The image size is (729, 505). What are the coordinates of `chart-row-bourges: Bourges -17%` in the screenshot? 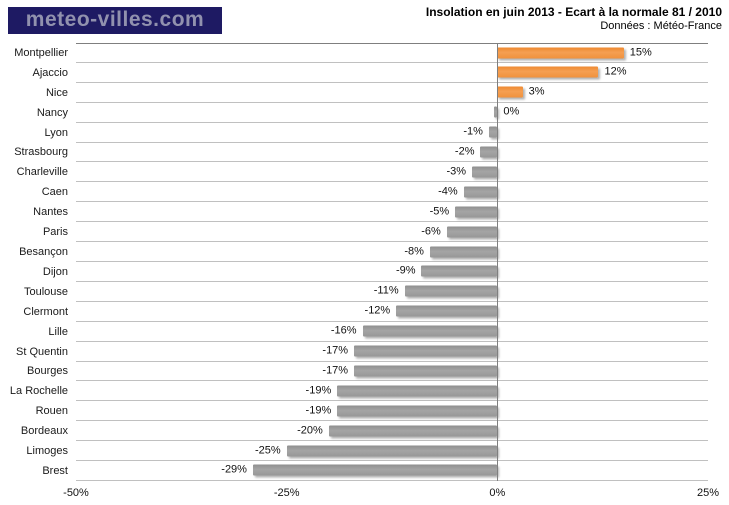 It's located at (364, 372).